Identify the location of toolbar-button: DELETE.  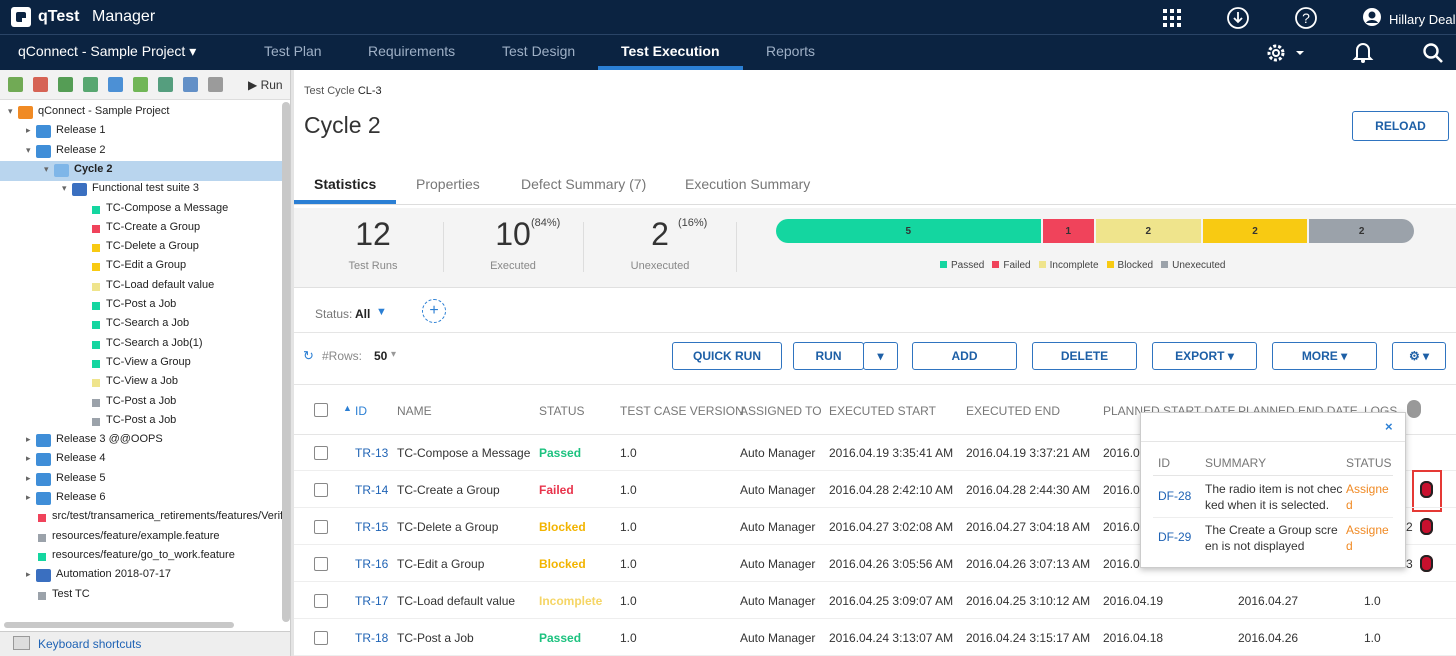
(1084, 356).